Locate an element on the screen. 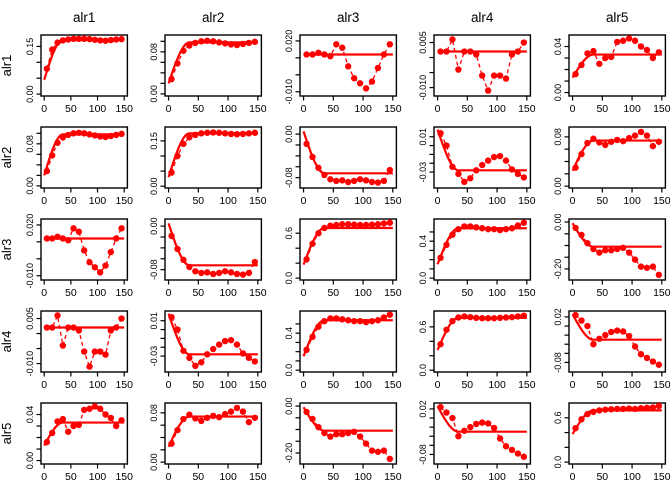 Image resolution: width=672 pixels, height=480 pixels. column-title-cell-alr5: alr5 is located at coordinates (605, 15).